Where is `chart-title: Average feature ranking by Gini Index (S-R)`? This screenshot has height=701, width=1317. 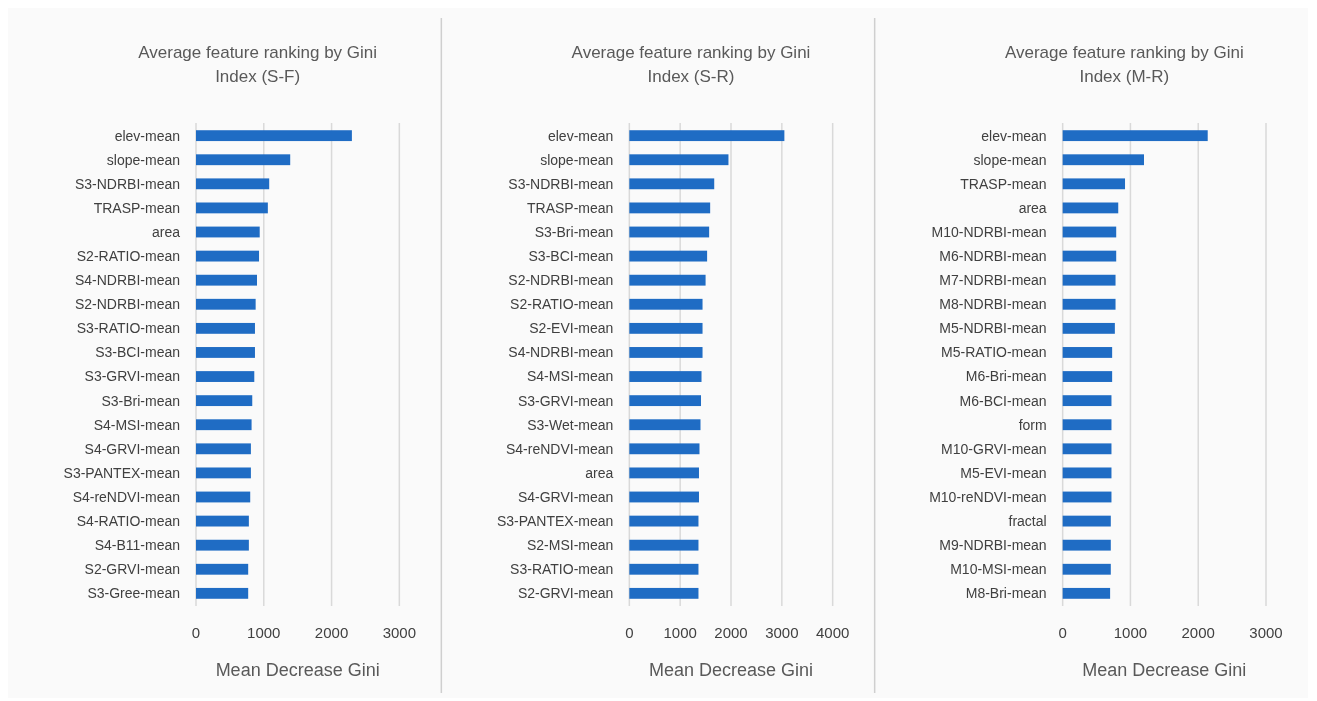
chart-title: Average feature ranking by Gini Index (S-R) is located at coordinates (691, 64).